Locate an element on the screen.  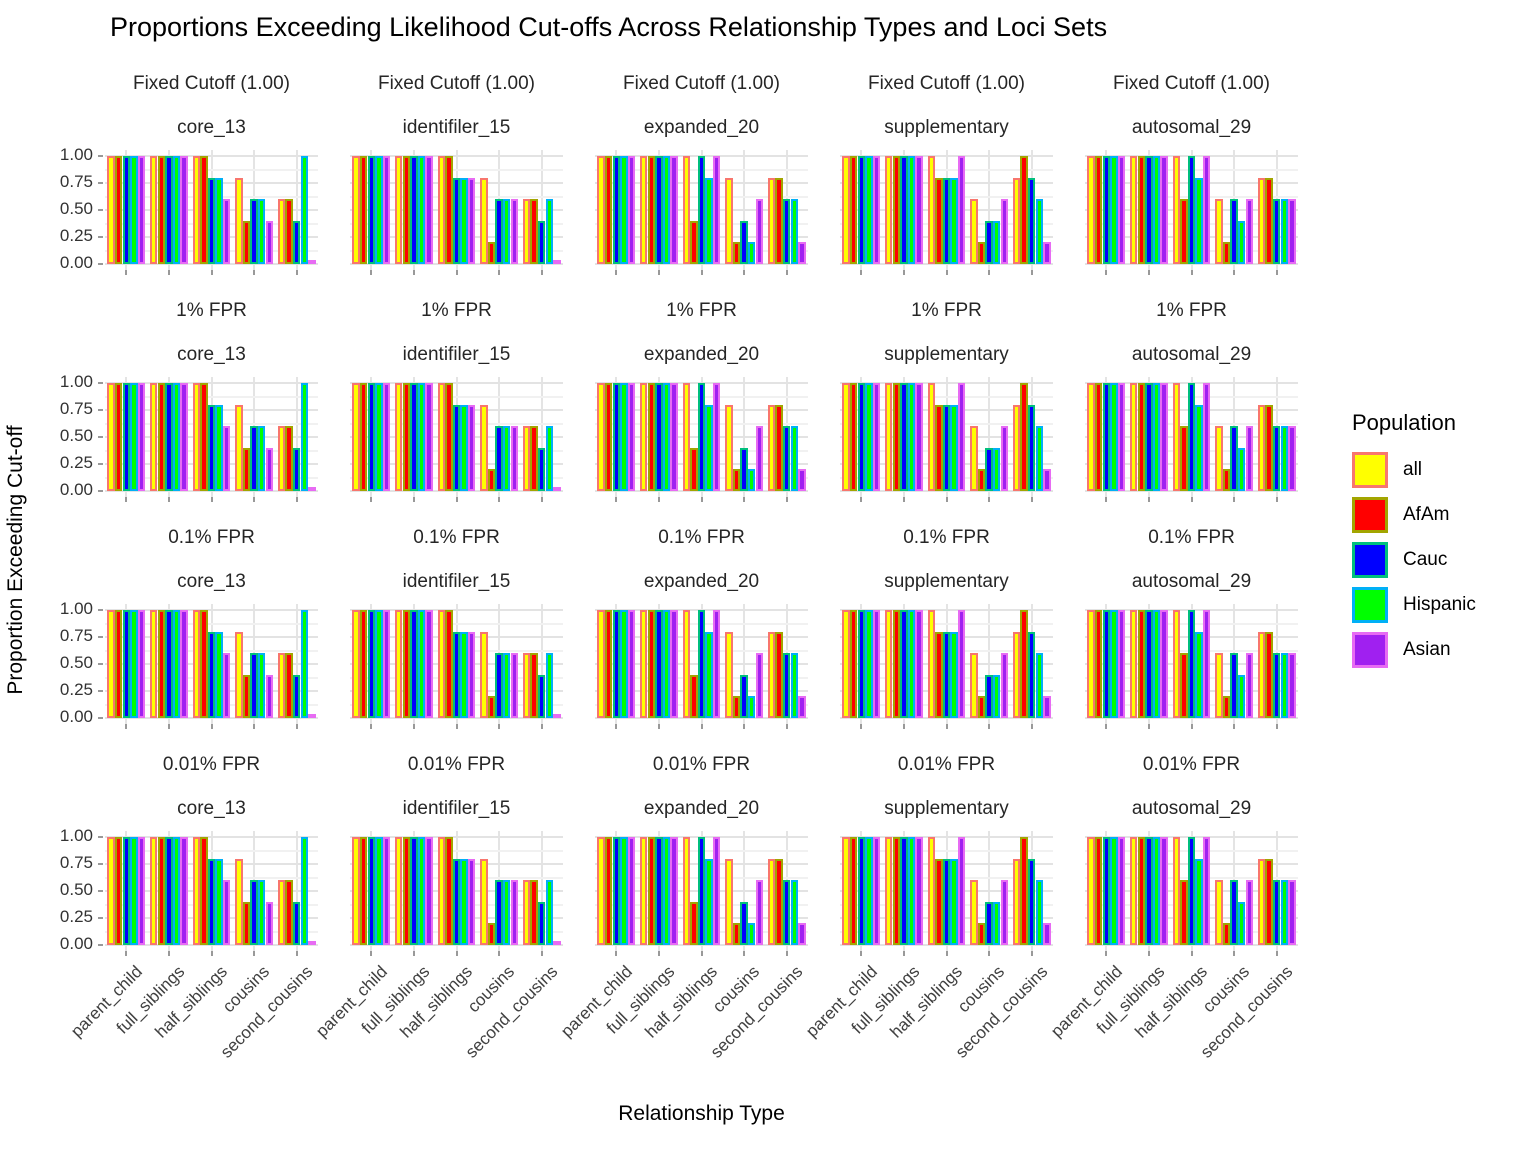
facet-strip-lociset: expanded_20 is located at coordinates (701, 808).